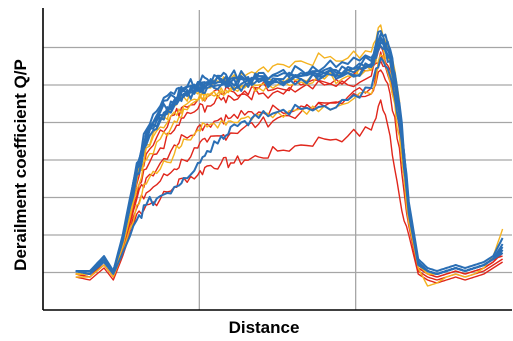 The width and height of the screenshot is (513, 341). I want to click on y-axis-label: Derailment coefficient Q/P, so click(20, 165).